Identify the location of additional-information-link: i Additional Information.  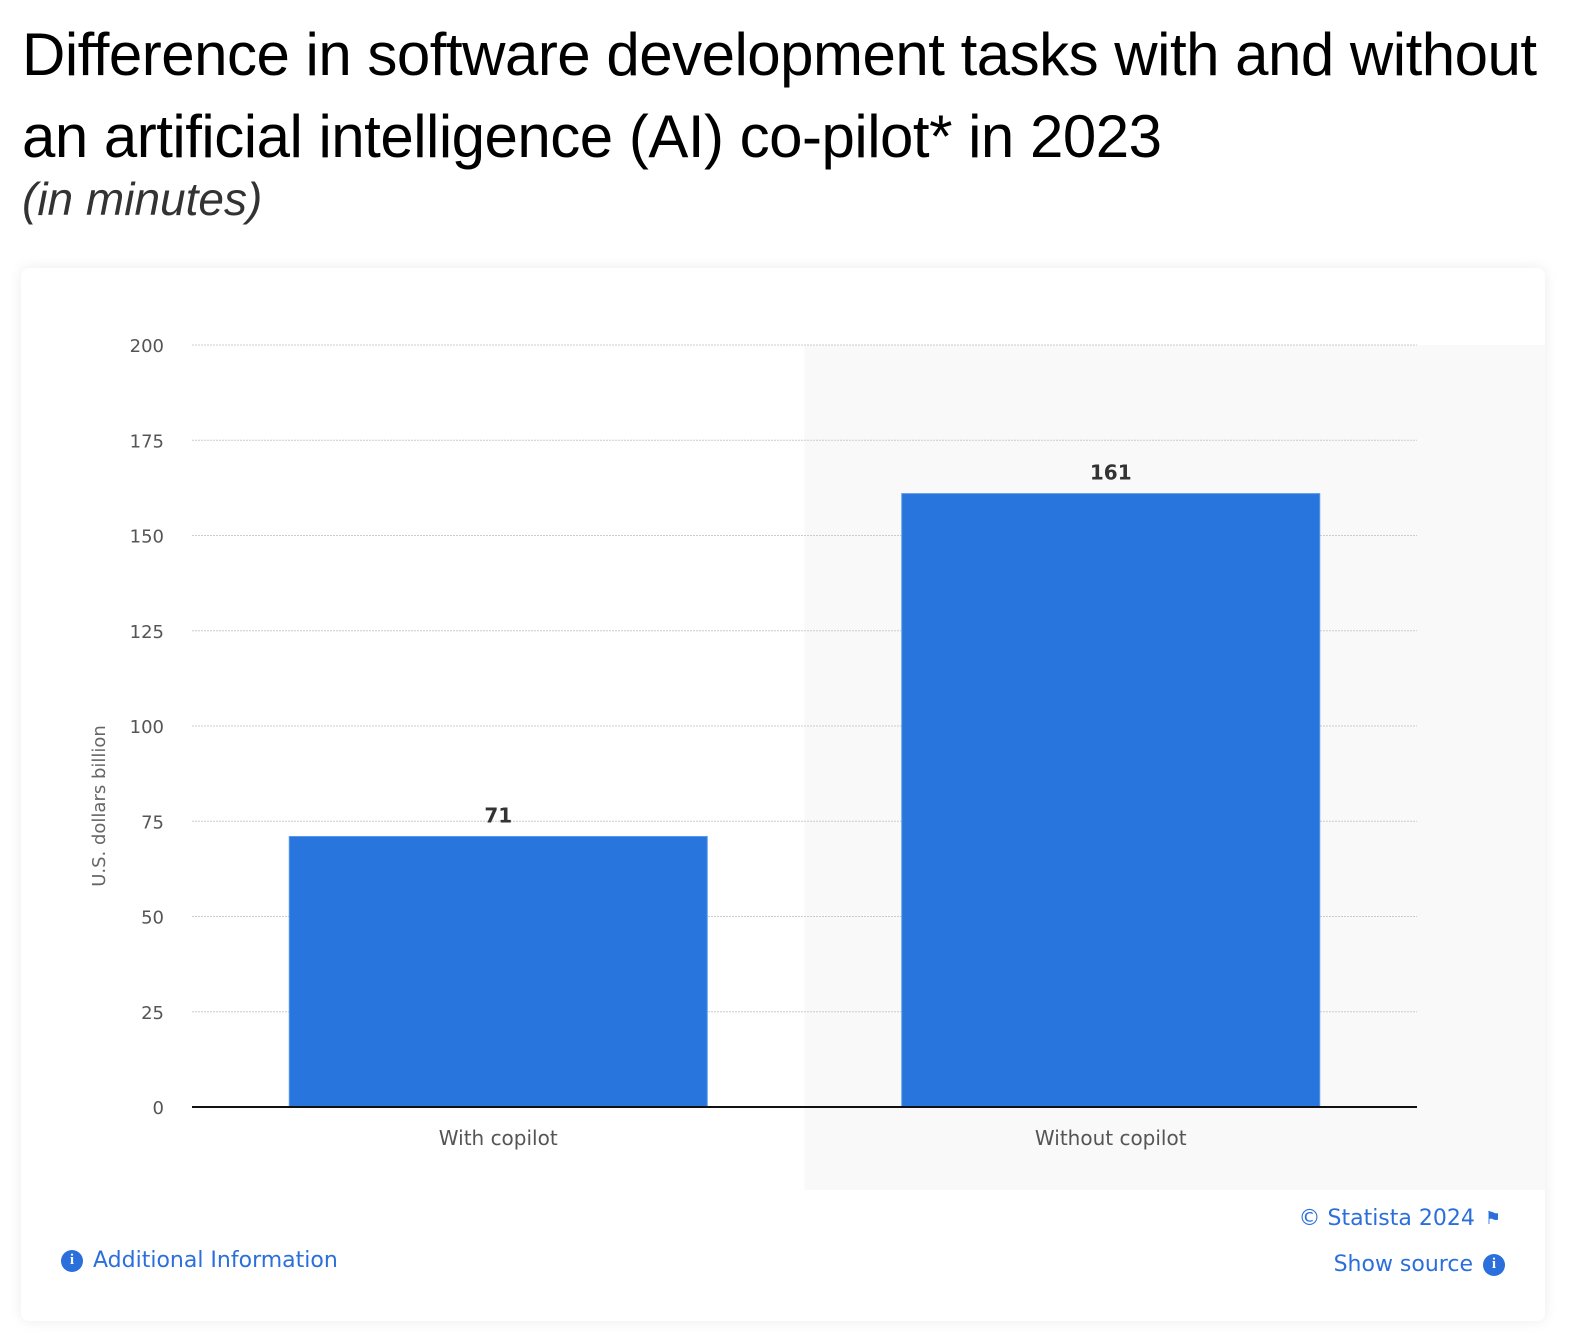
(199, 1260).